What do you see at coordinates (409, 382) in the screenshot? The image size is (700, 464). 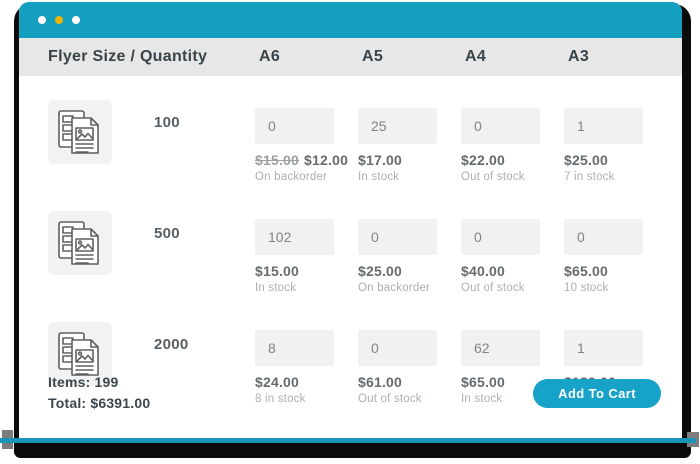 I see `price-line: $61.00` at bounding box center [409, 382].